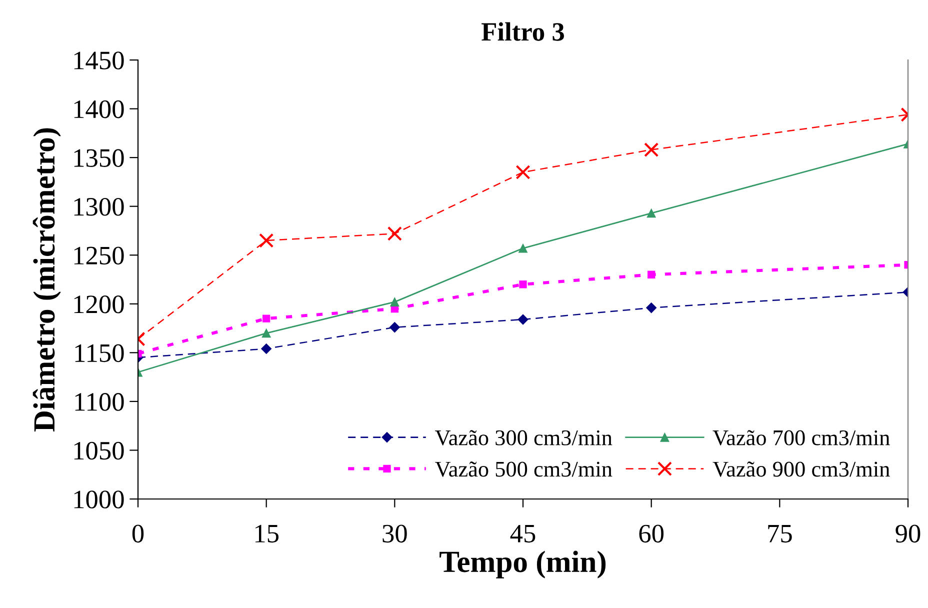 This screenshot has height=608, width=928. What do you see at coordinates (99, 499) in the screenshot?
I see `y-tick-label: 1000` at bounding box center [99, 499].